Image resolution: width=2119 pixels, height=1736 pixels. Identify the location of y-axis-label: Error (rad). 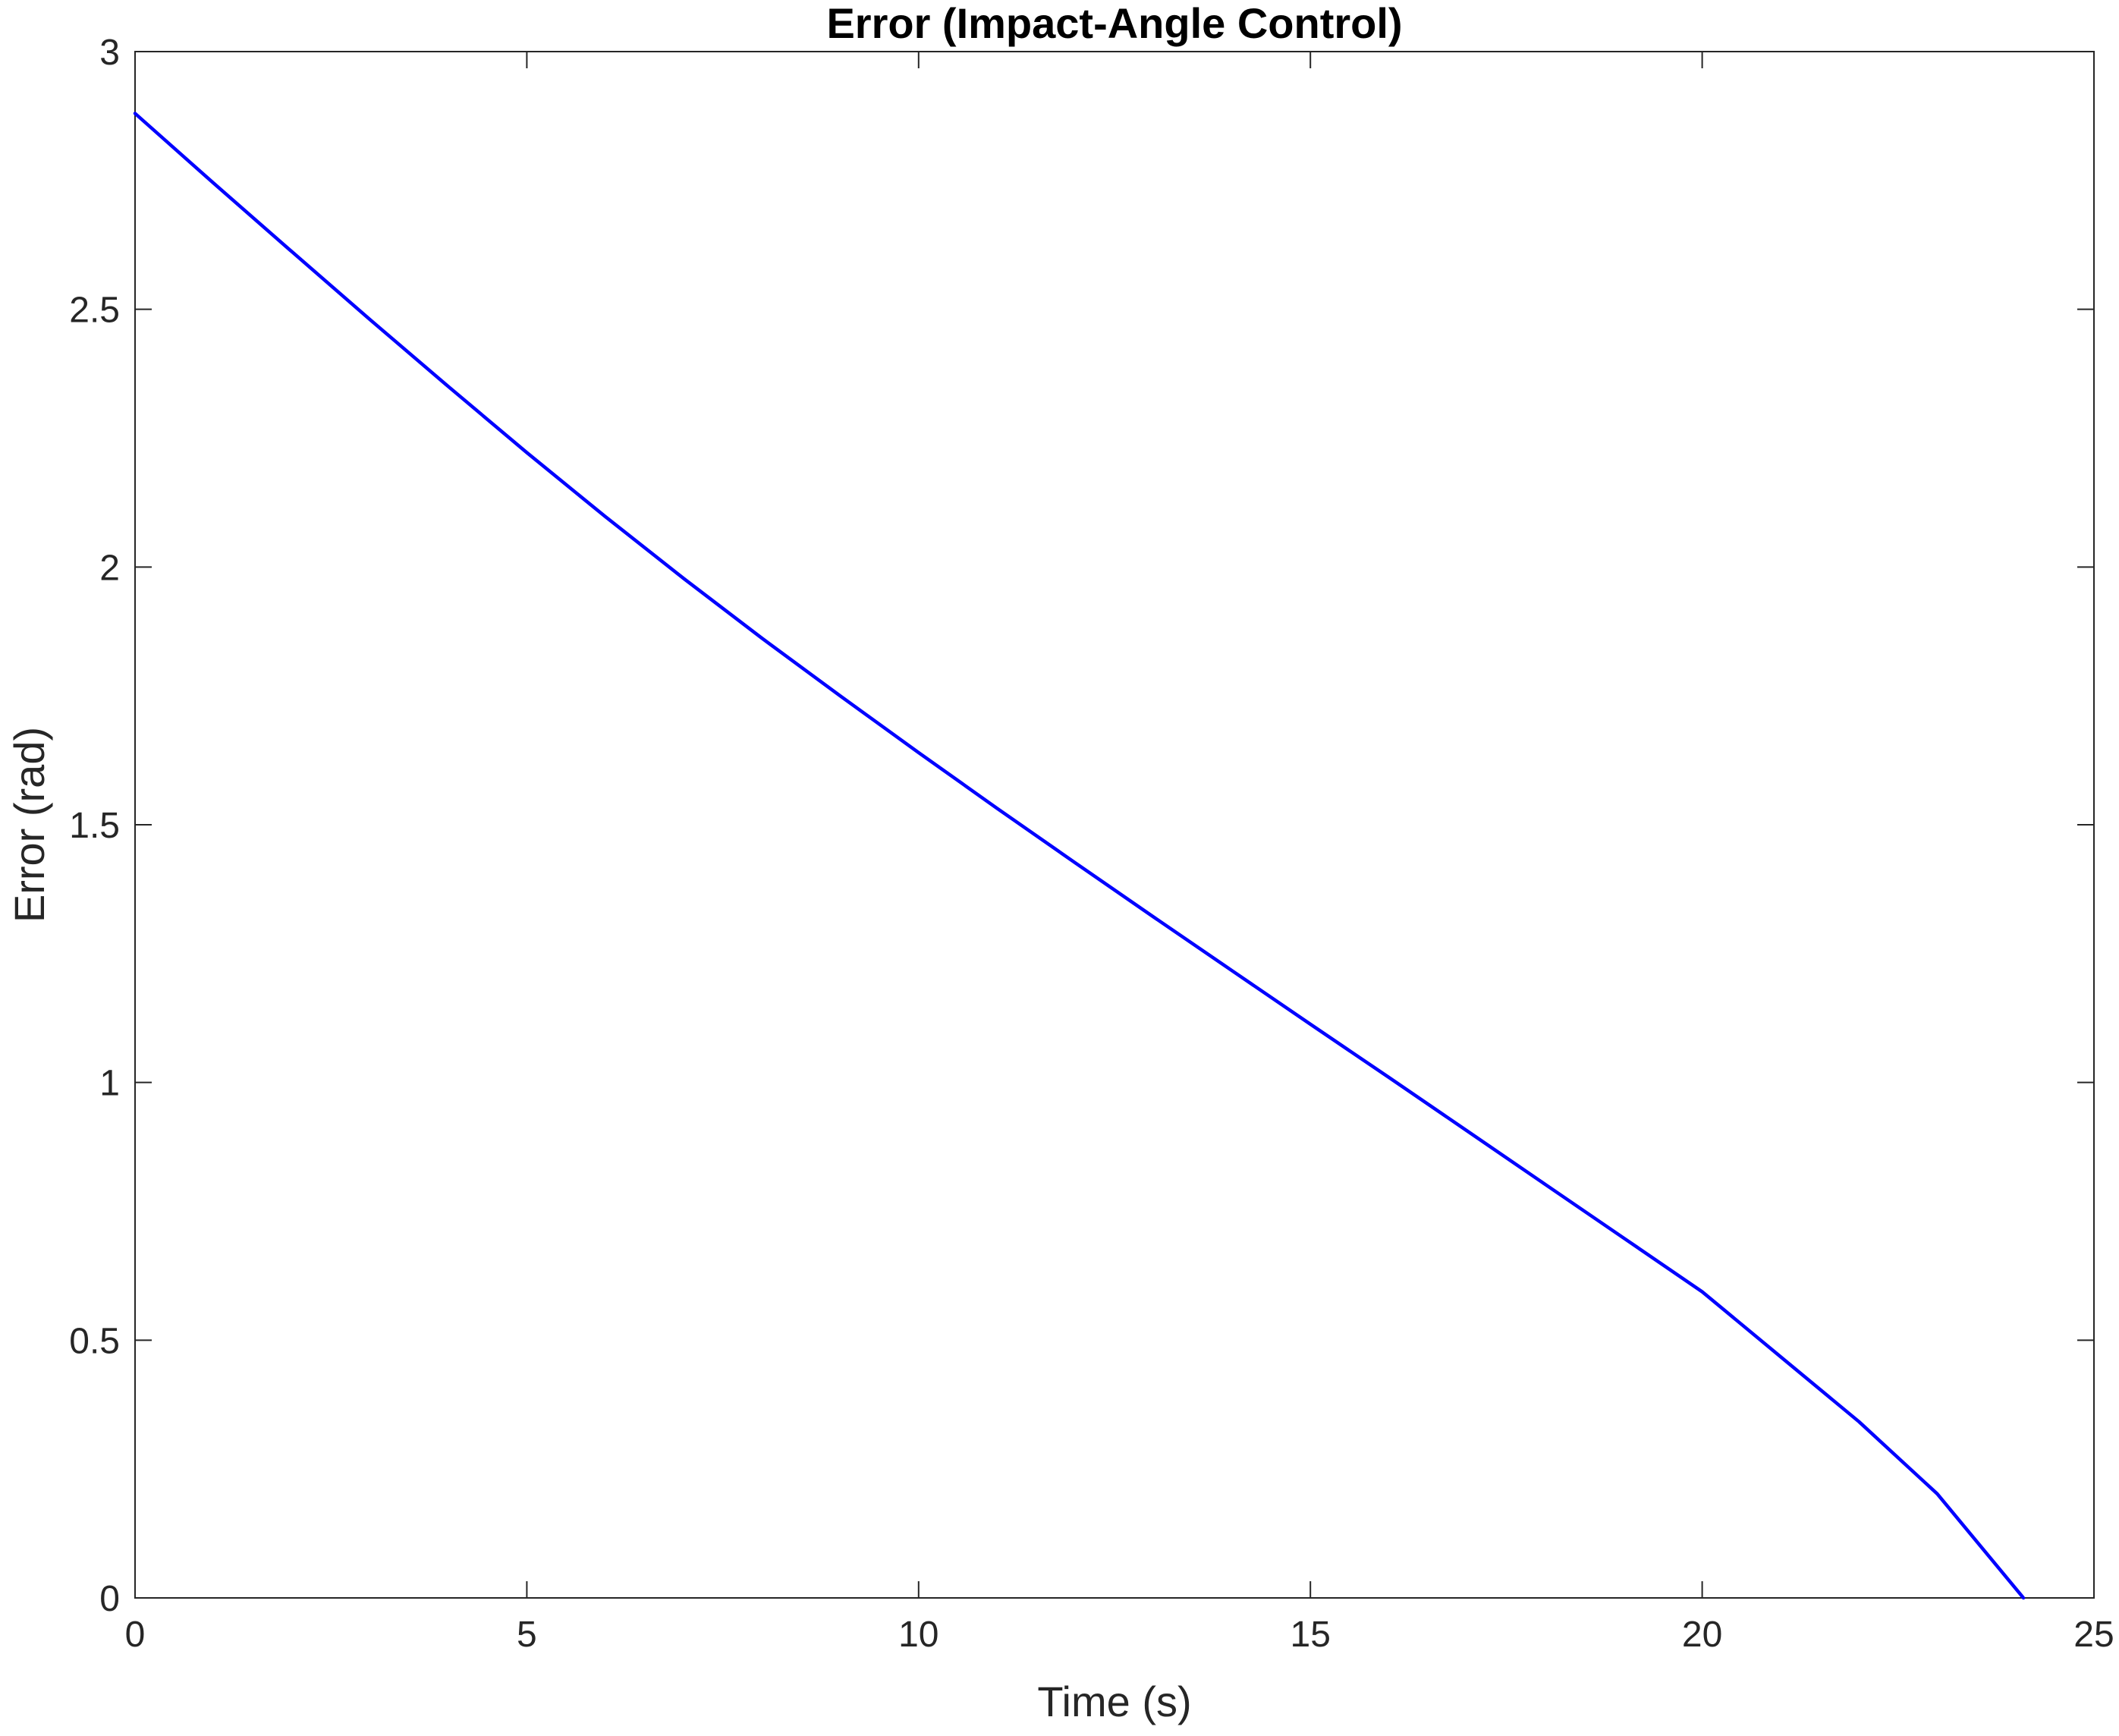
(29, 825).